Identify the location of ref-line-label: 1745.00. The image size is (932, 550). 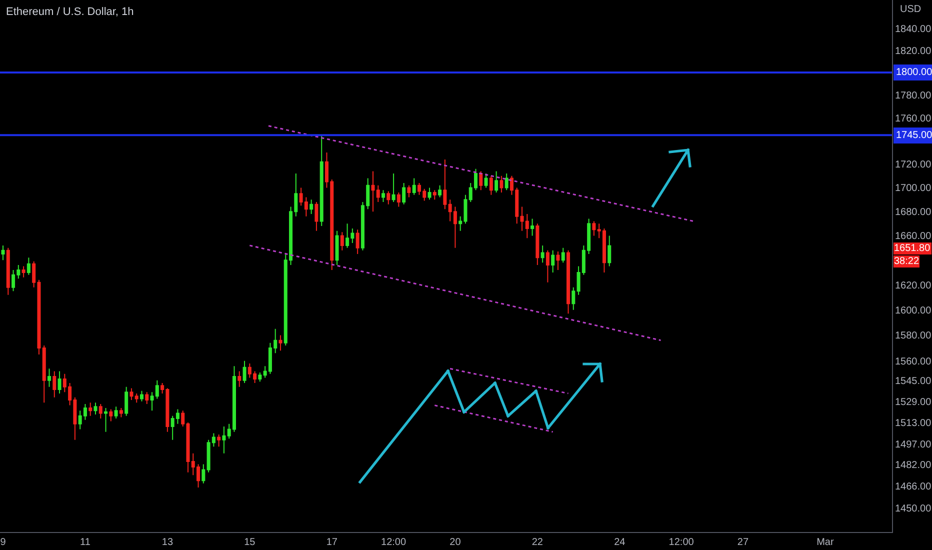
(914, 135).